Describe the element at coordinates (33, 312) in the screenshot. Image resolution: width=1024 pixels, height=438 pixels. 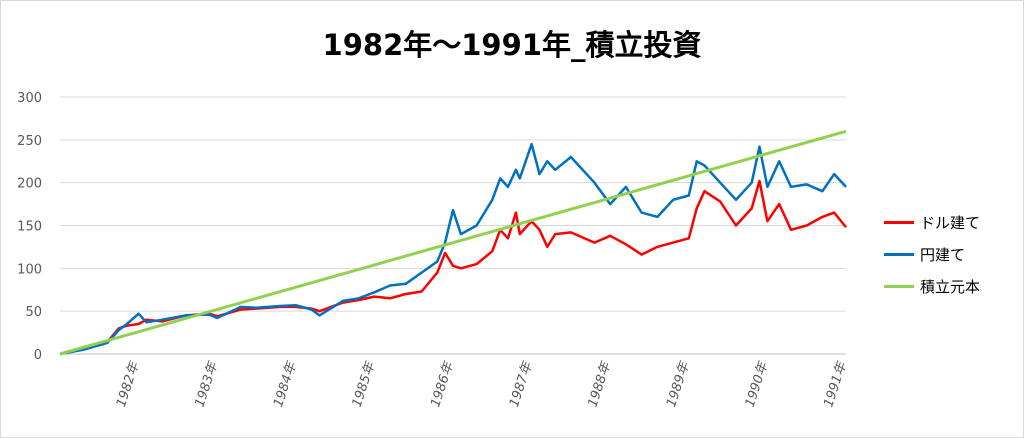
I see `y-tick-label-50: 50` at that location.